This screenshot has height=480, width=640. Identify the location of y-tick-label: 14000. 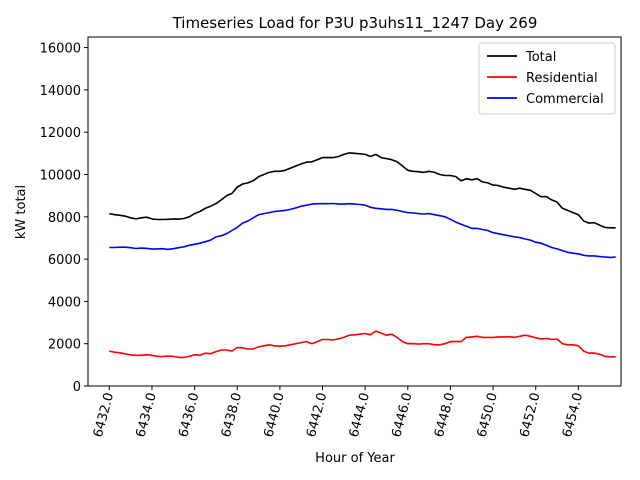
(60, 91).